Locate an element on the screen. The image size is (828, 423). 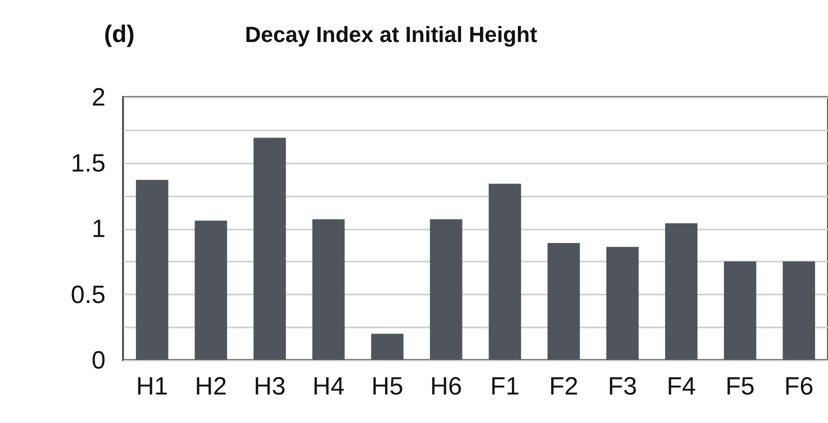
y-tick-label: 0.5 is located at coordinates (88, 294).